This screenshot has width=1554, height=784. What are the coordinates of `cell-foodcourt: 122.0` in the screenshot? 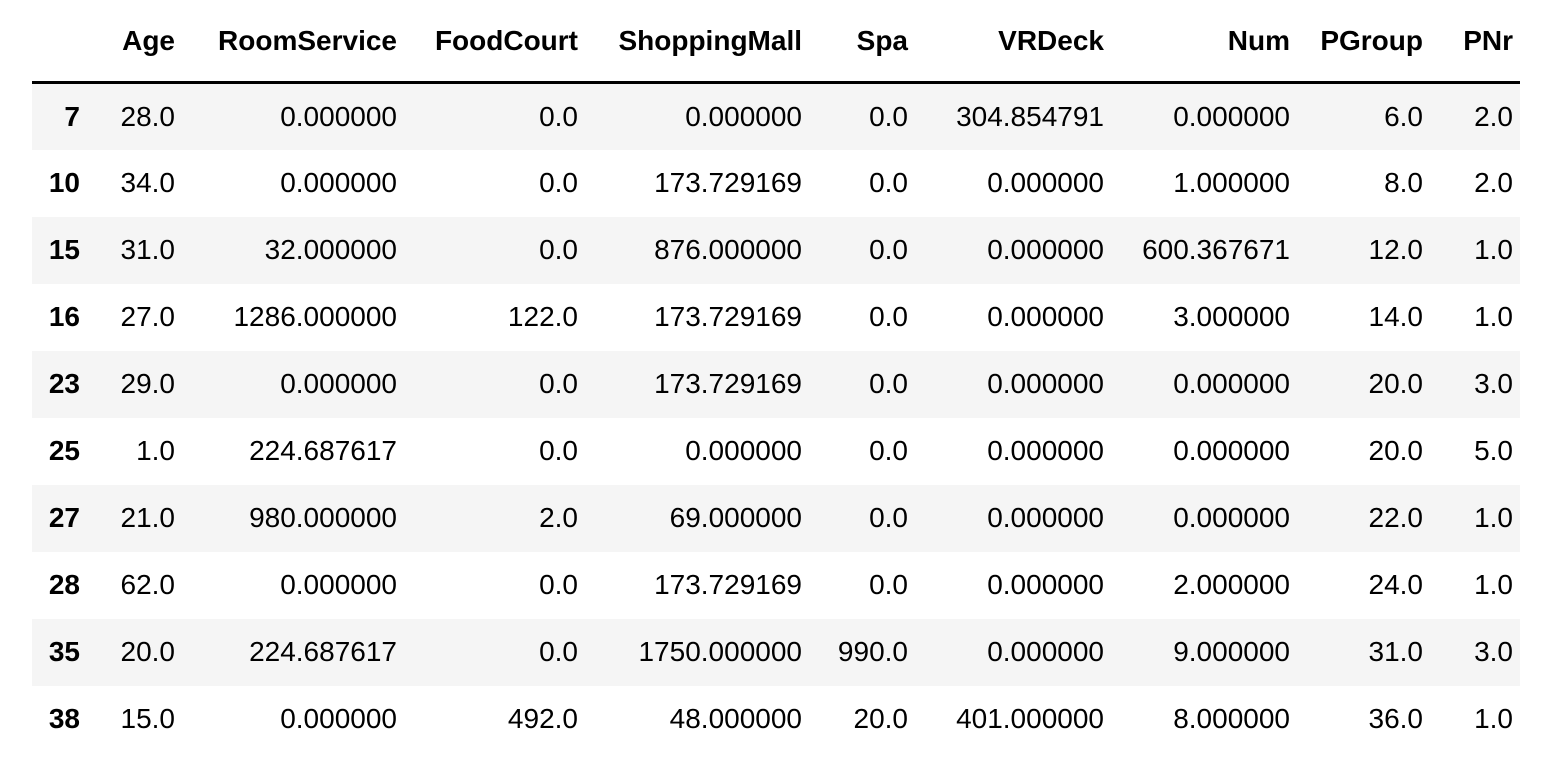 It's located at (542, 316).